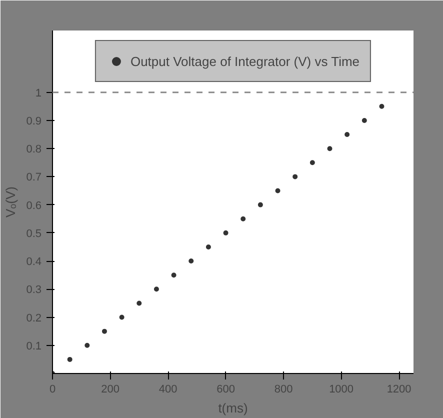 This screenshot has width=443, height=418. I want to click on y-tick-label: 0.3, so click(34, 290).